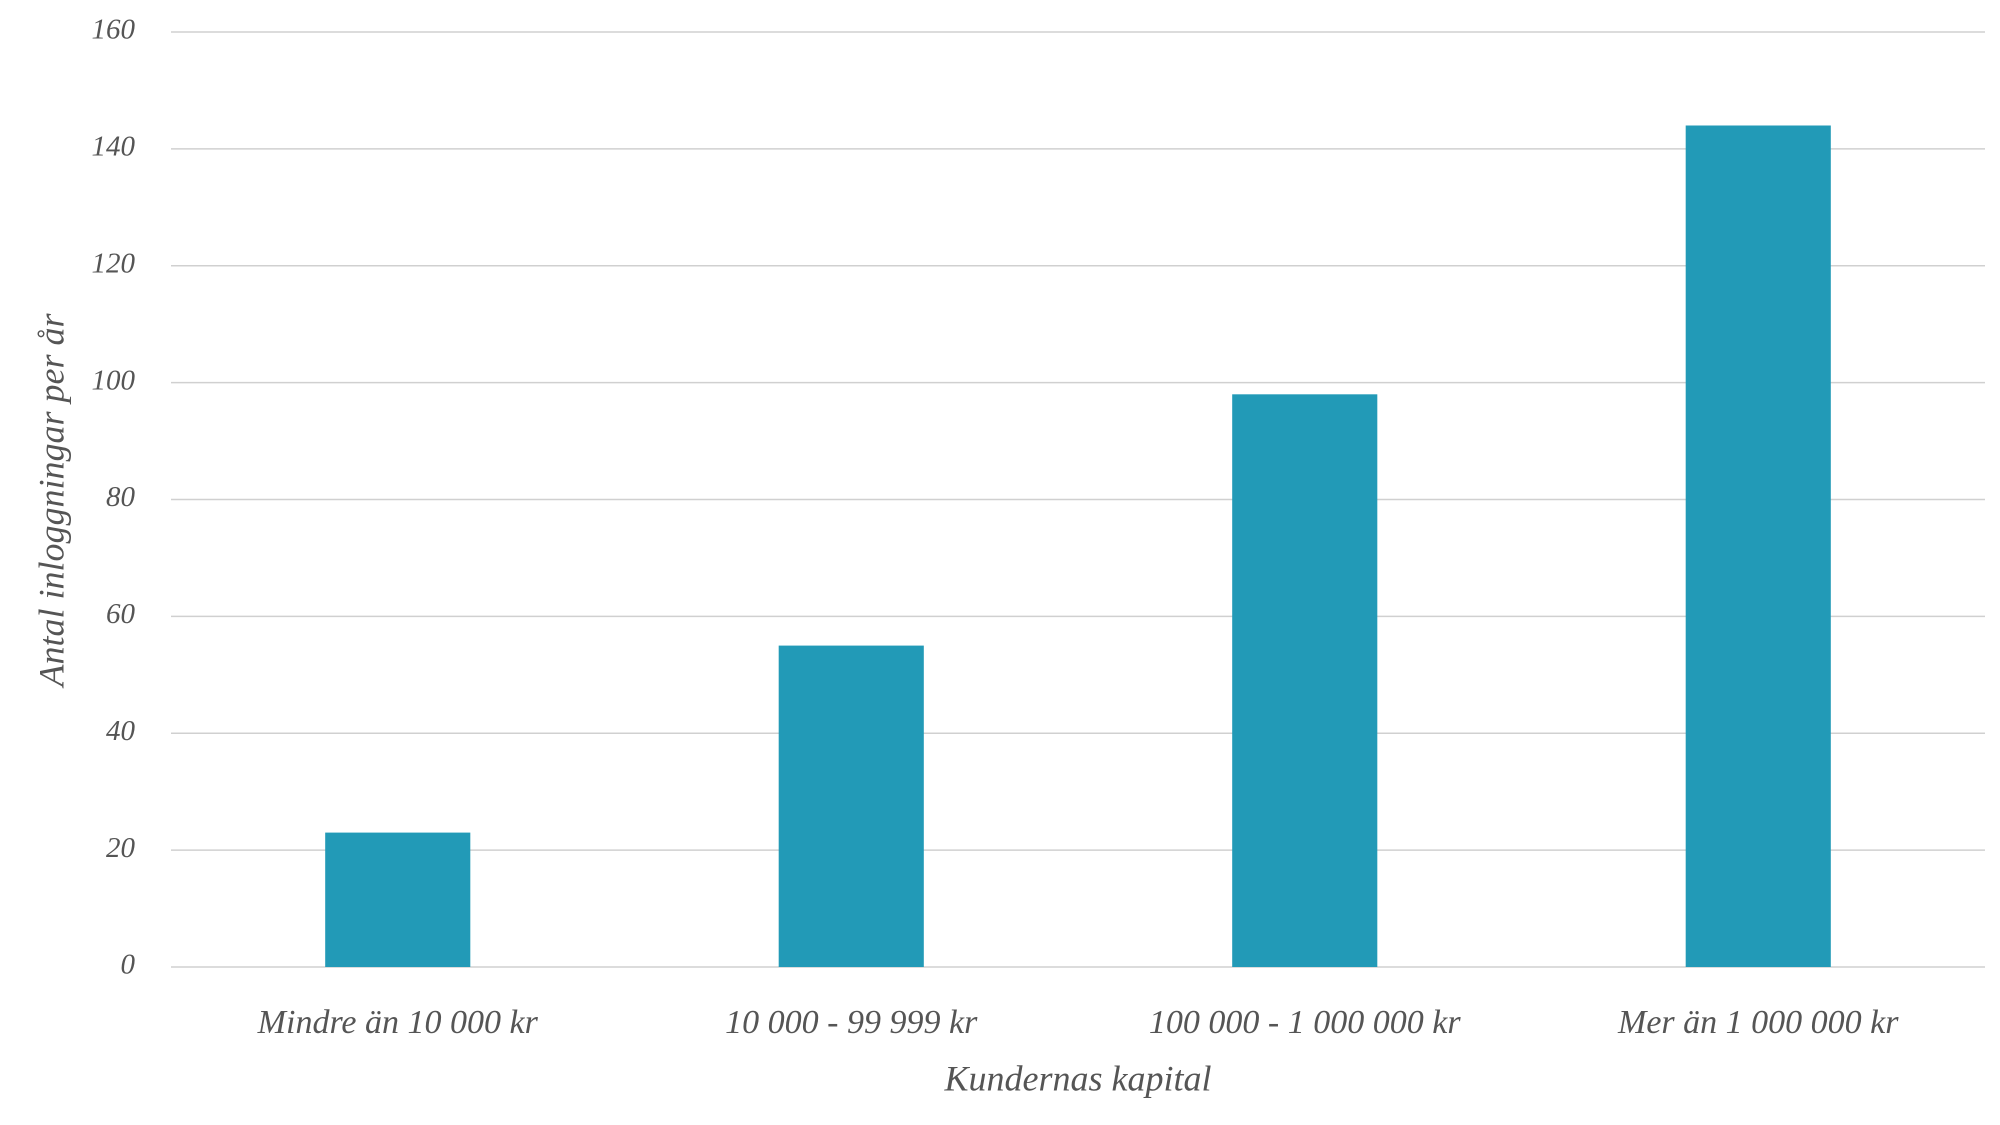  What do you see at coordinates (51, 501) in the screenshot?
I see `y-axis-title: Antal inloggningar per år` at bounding box center [51, 501].